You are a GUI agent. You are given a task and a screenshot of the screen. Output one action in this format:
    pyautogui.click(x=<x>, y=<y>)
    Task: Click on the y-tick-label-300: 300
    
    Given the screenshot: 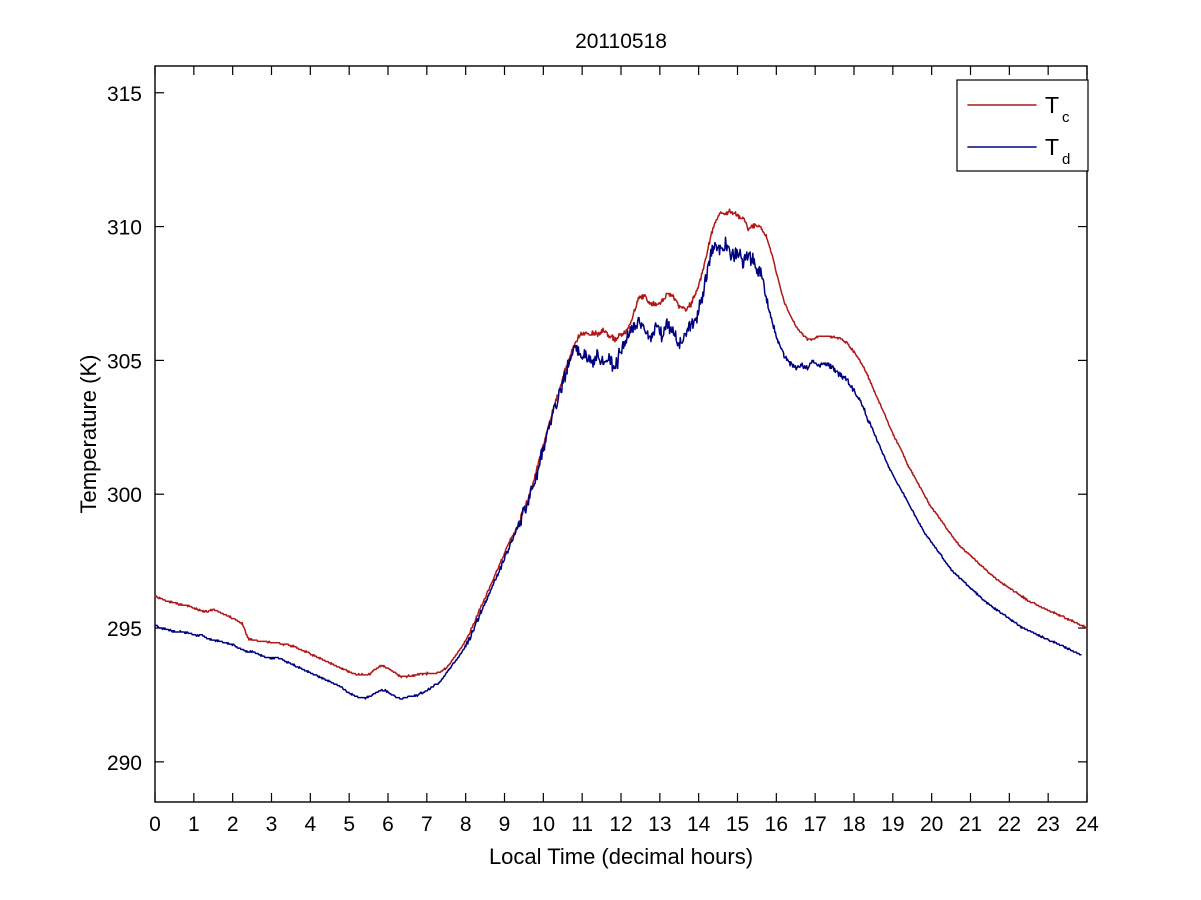 What is the action you would take?
    pyautogui.click(x=124, y=495)
    